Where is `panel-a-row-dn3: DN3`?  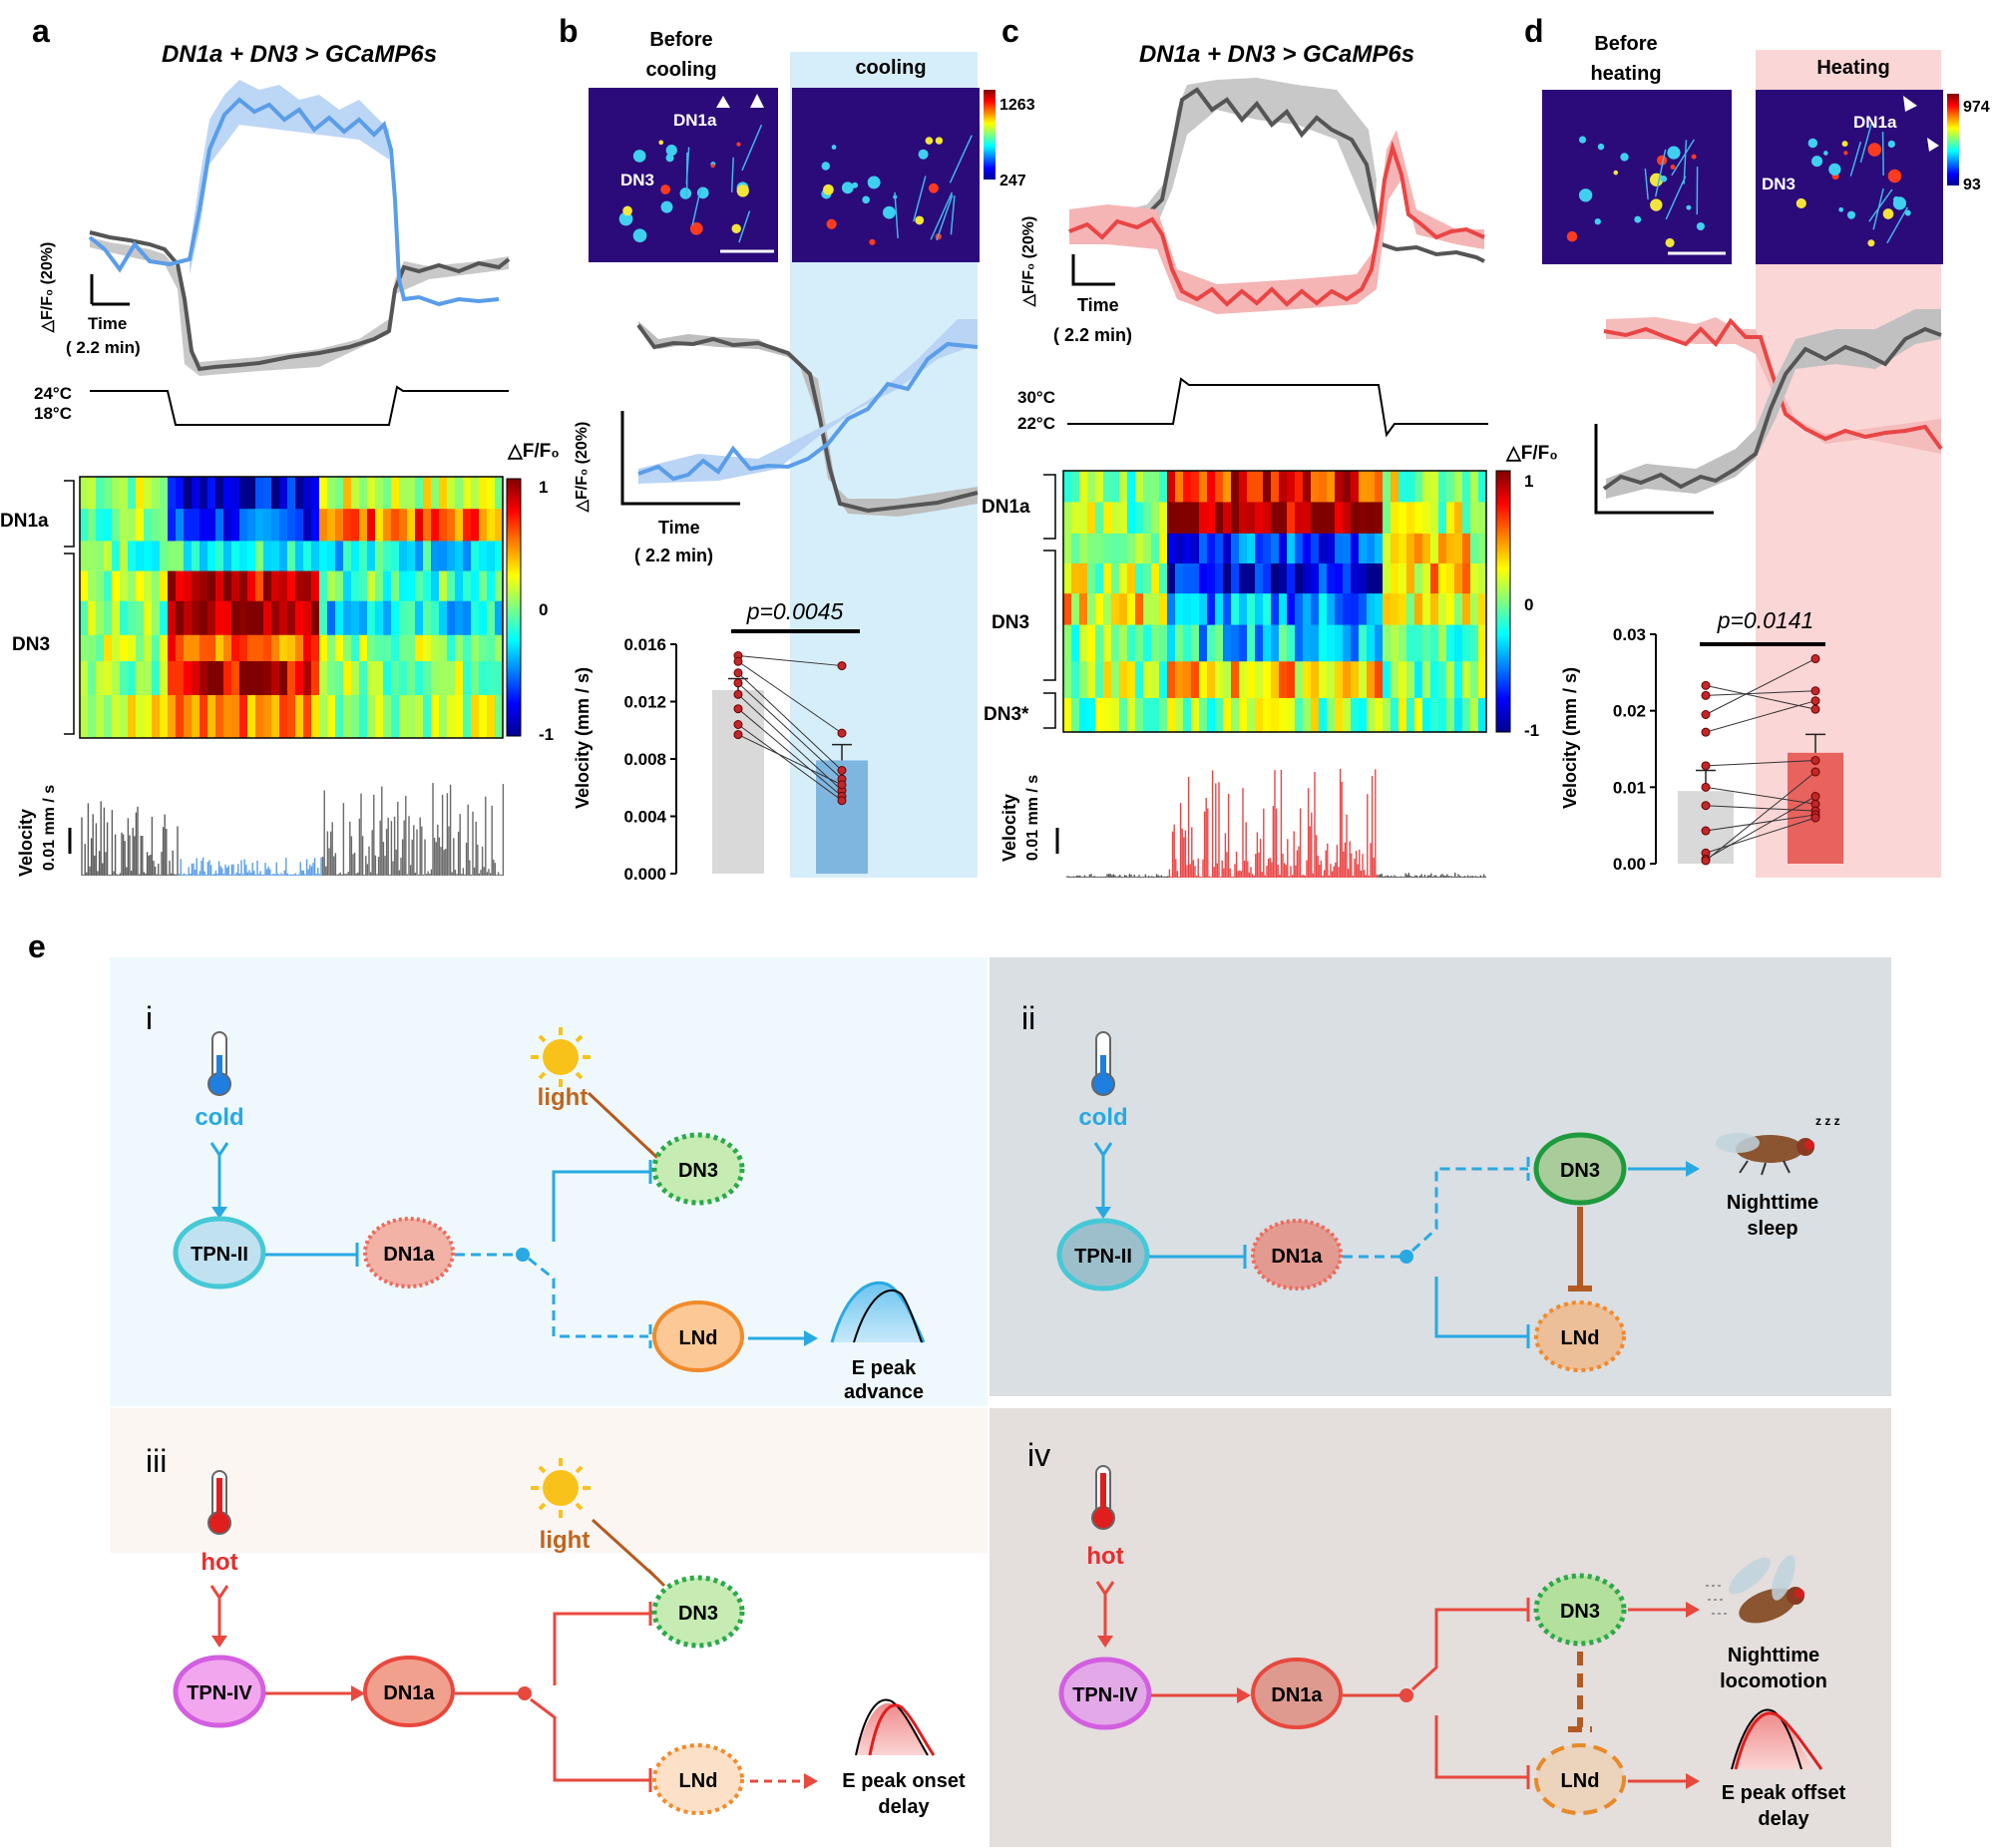 panel-a-row-dn3: DN3 is located at coordinates (31, 644).